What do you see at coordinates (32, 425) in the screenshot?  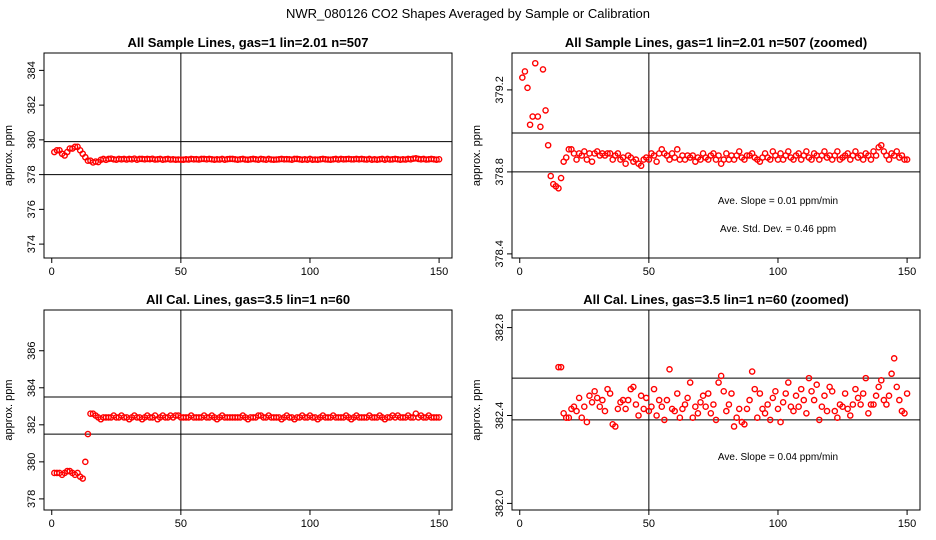 I see `y-tick-label: 382` at bounding box center [32, 425].